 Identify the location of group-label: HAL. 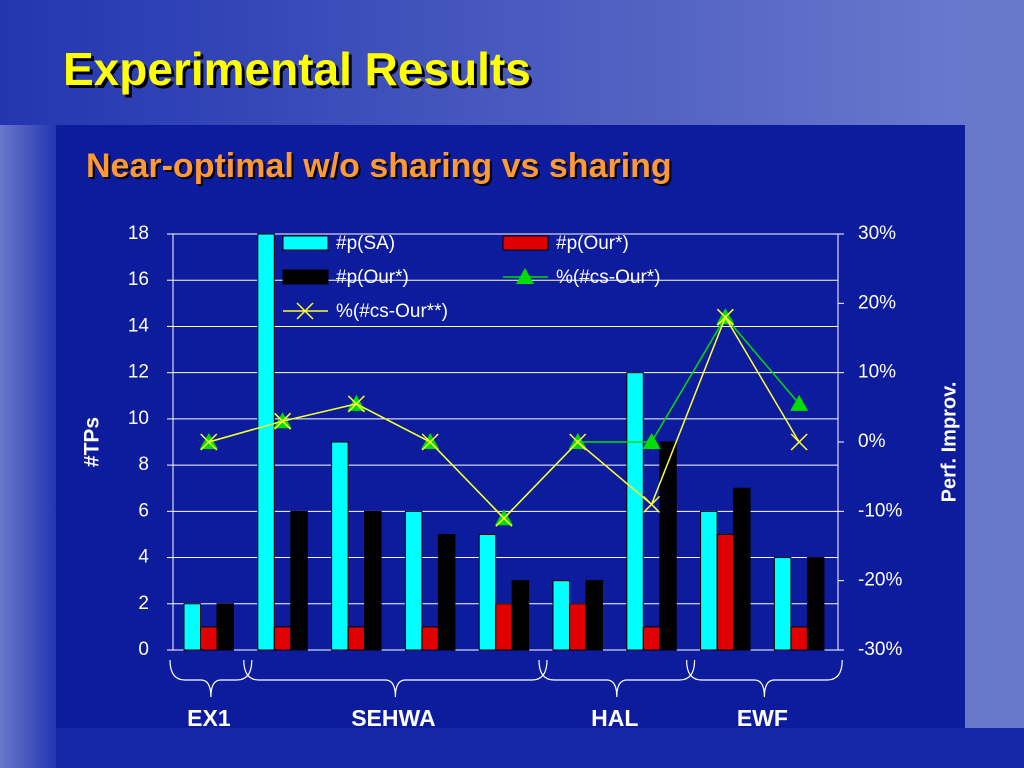
(614, 718).